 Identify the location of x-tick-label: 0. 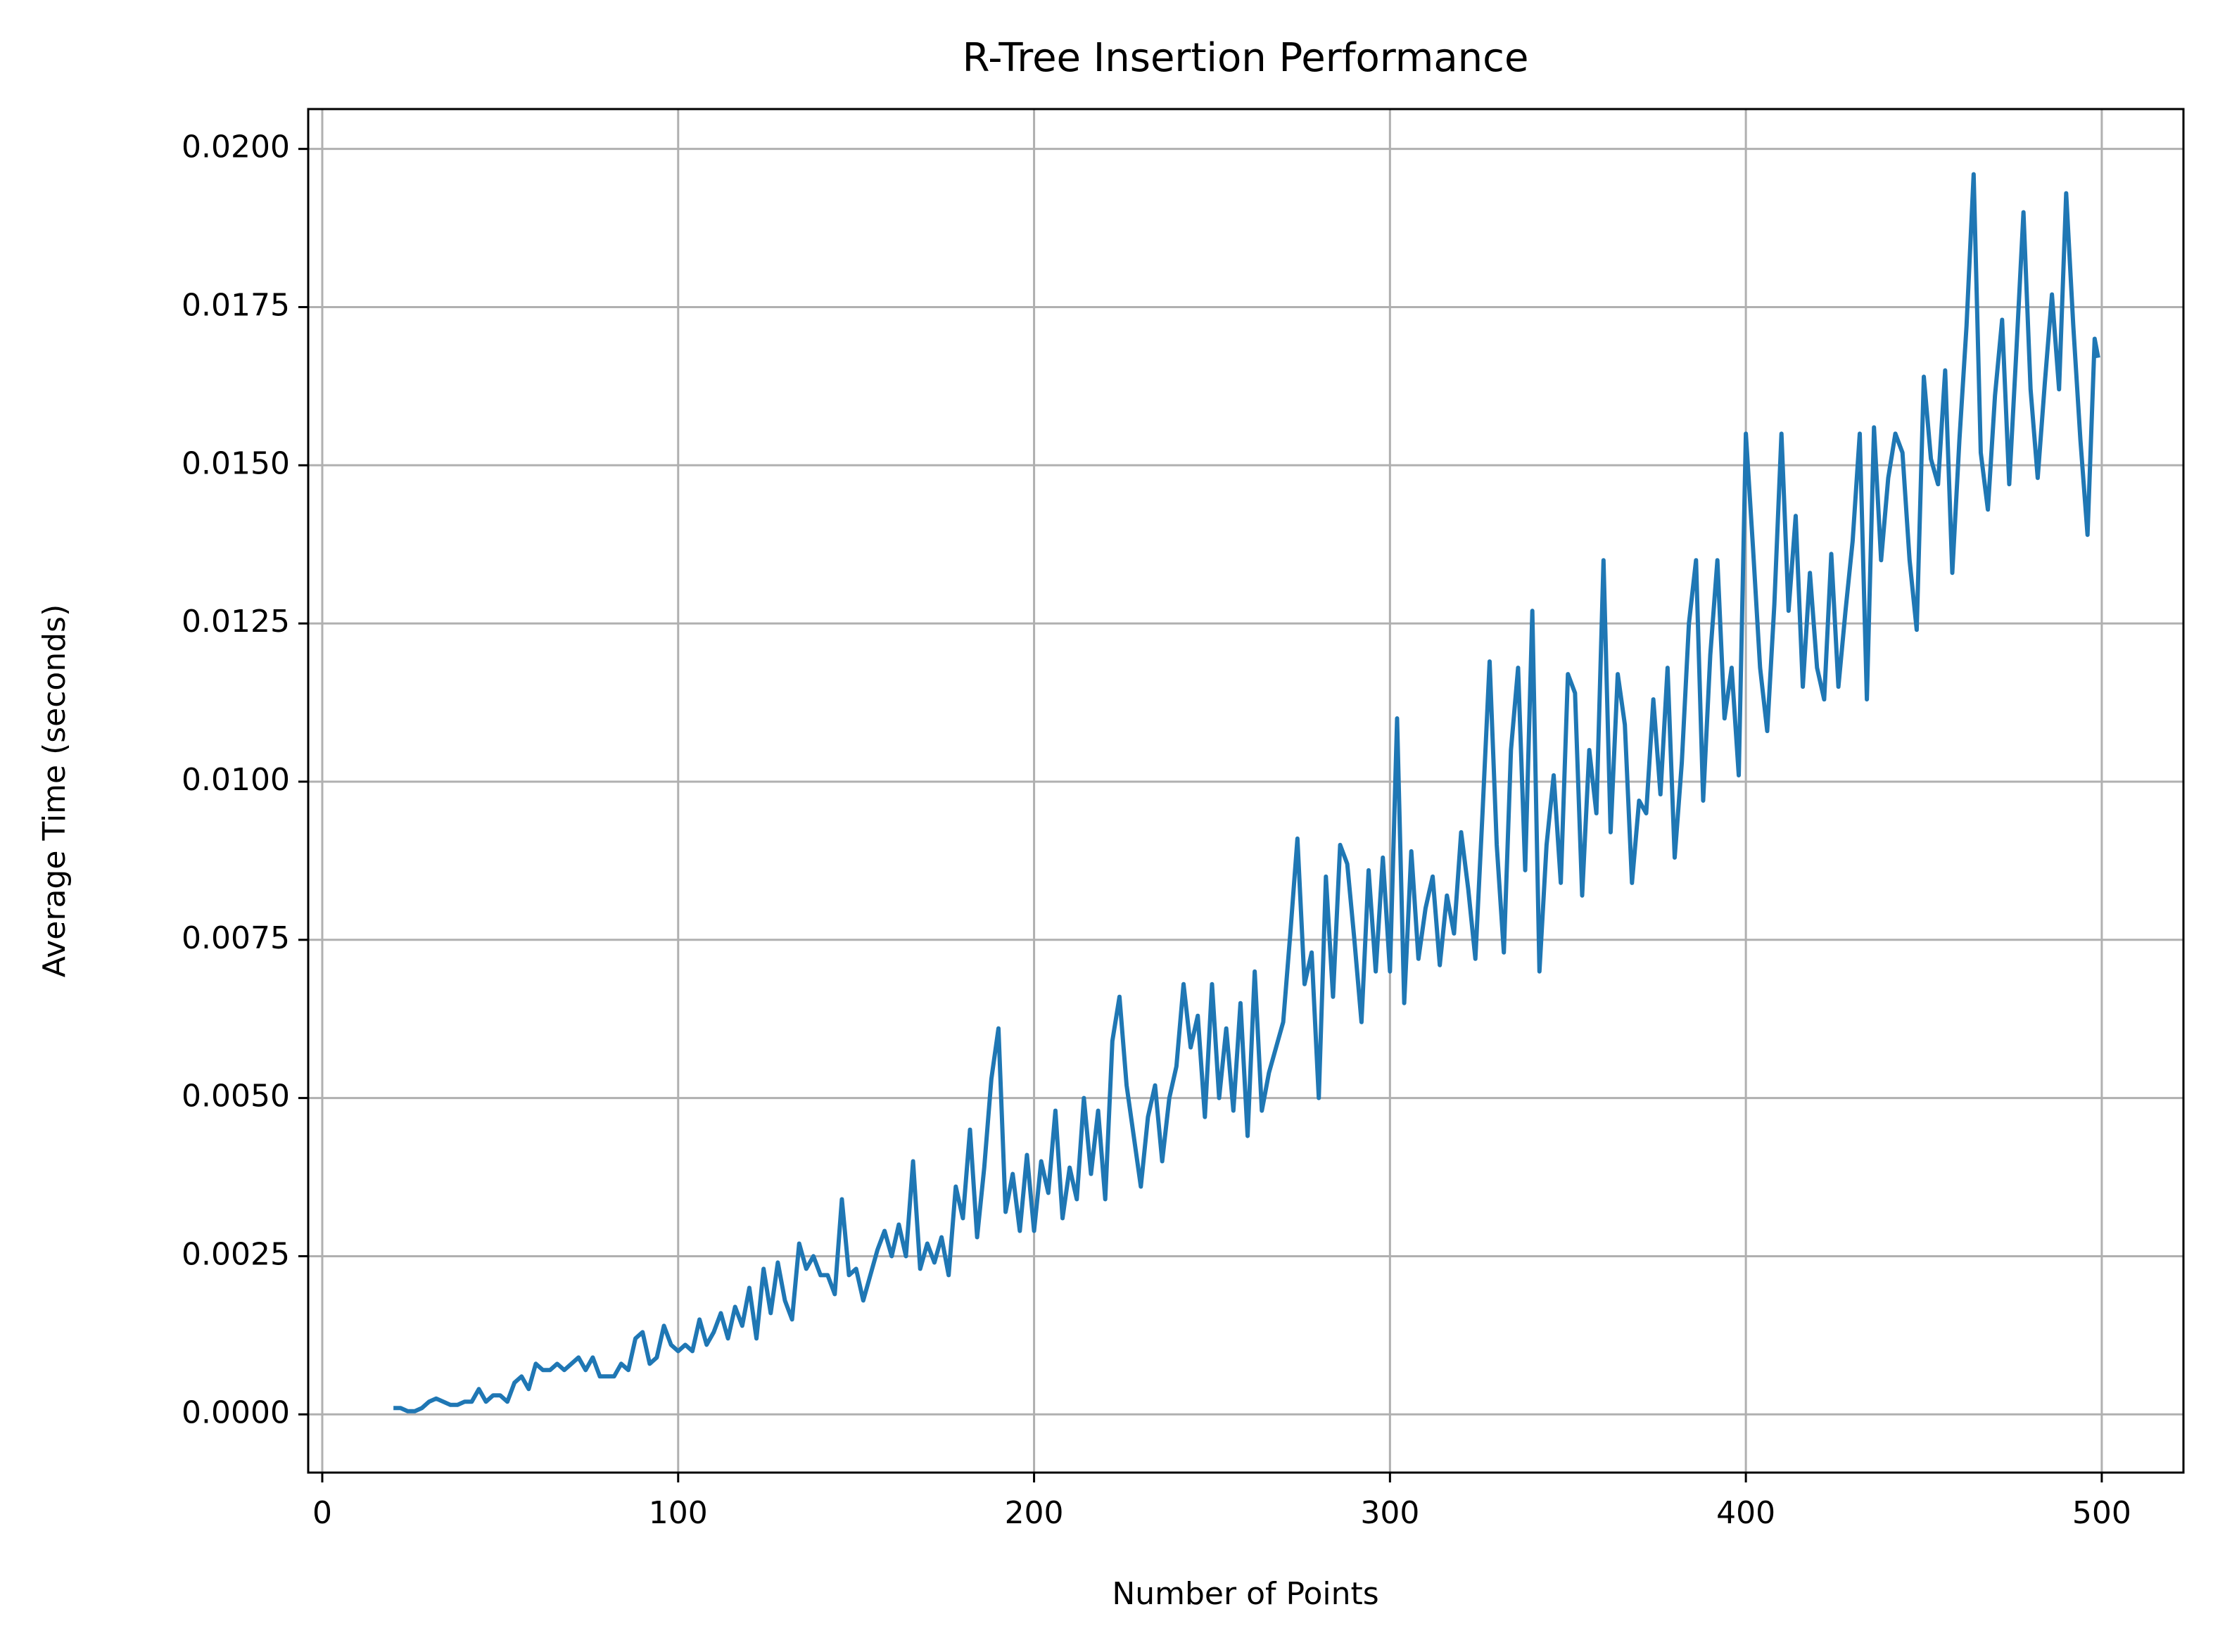
(322, 1513).